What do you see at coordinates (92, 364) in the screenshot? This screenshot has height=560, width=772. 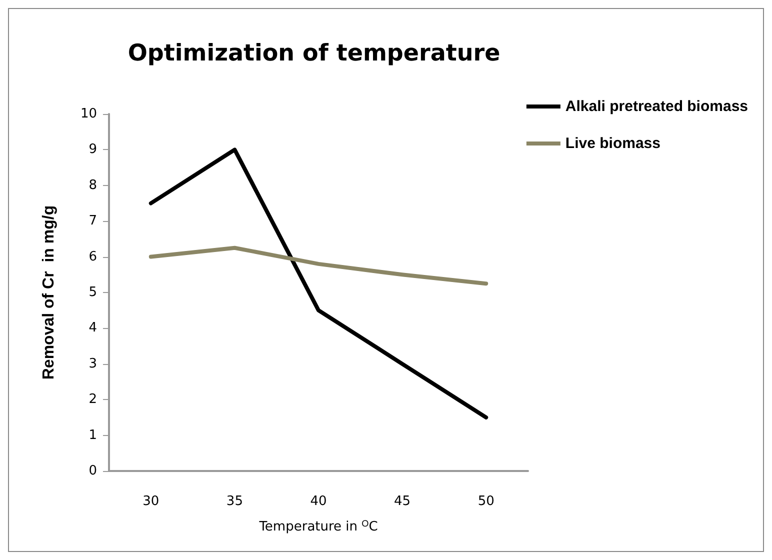 I see `y-tick-label: 3` at bounding box center [92, 364].